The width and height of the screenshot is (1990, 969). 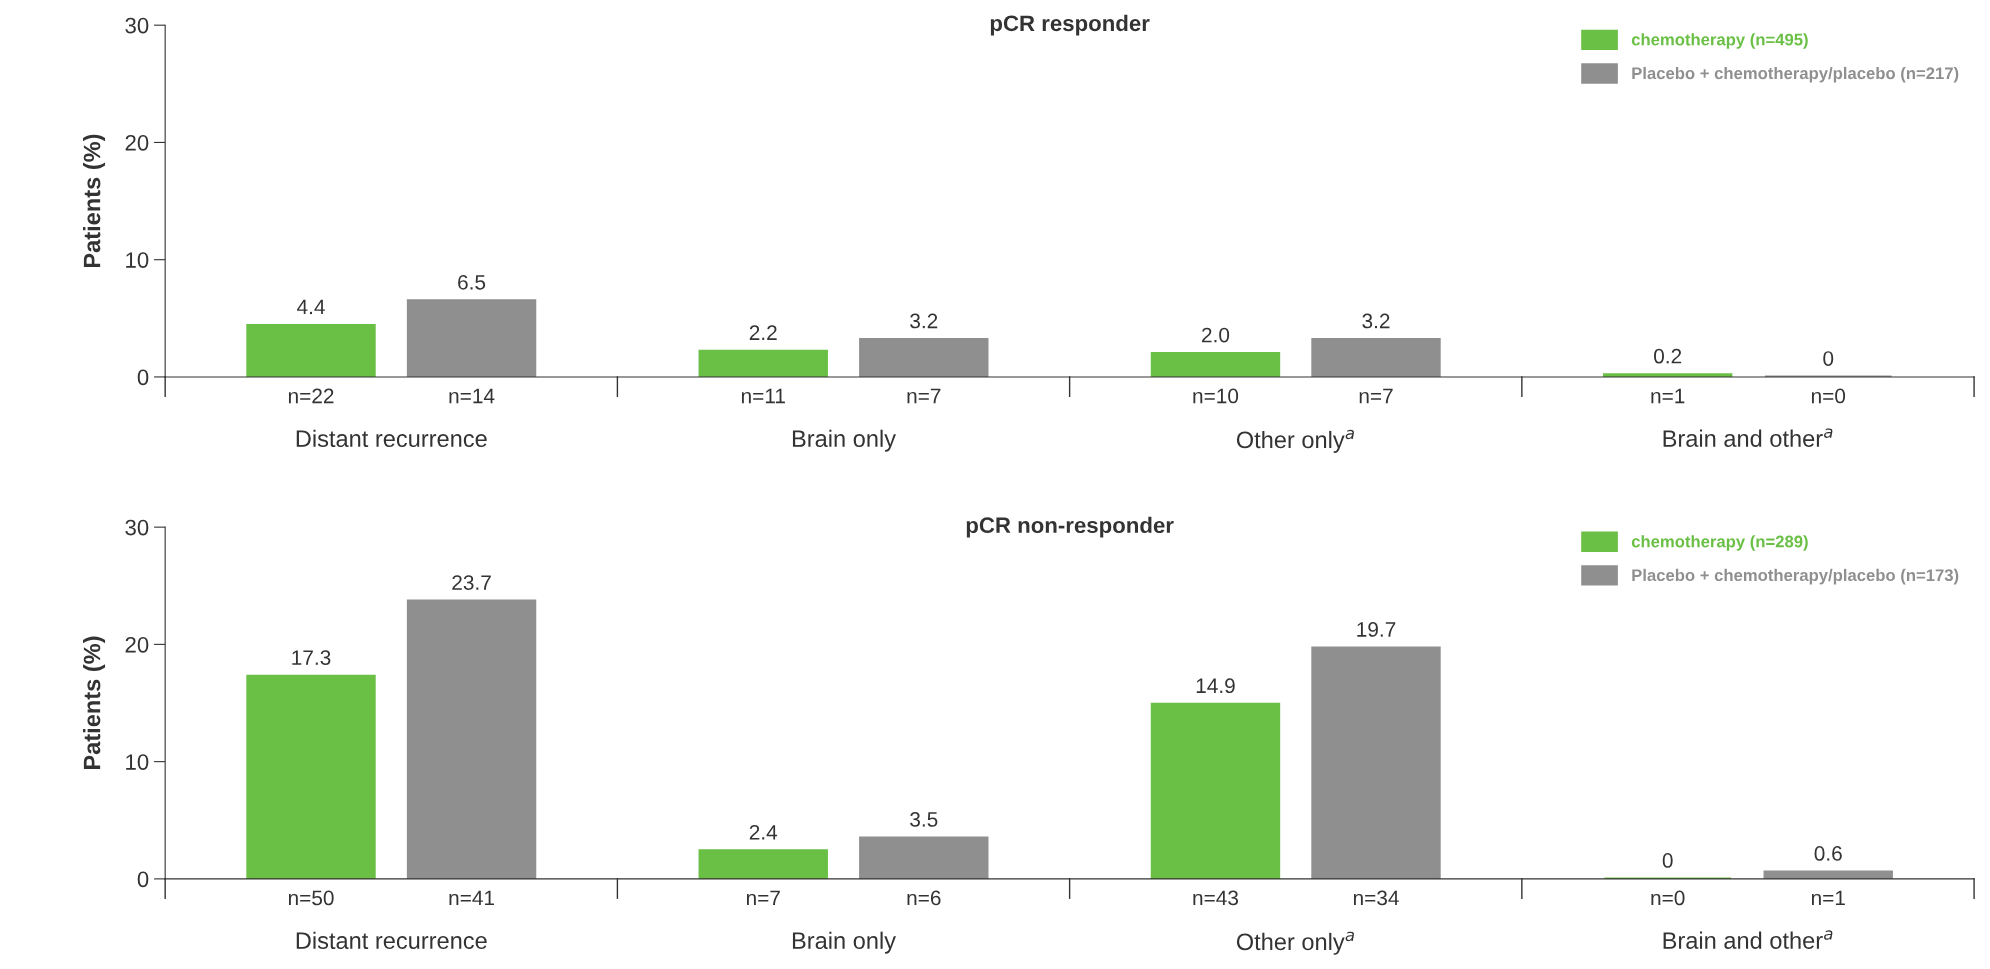 What do you see at coordinates (1376, 898) in the screenshot?
I see `text: n=34` at bounding box center [1376, 898].